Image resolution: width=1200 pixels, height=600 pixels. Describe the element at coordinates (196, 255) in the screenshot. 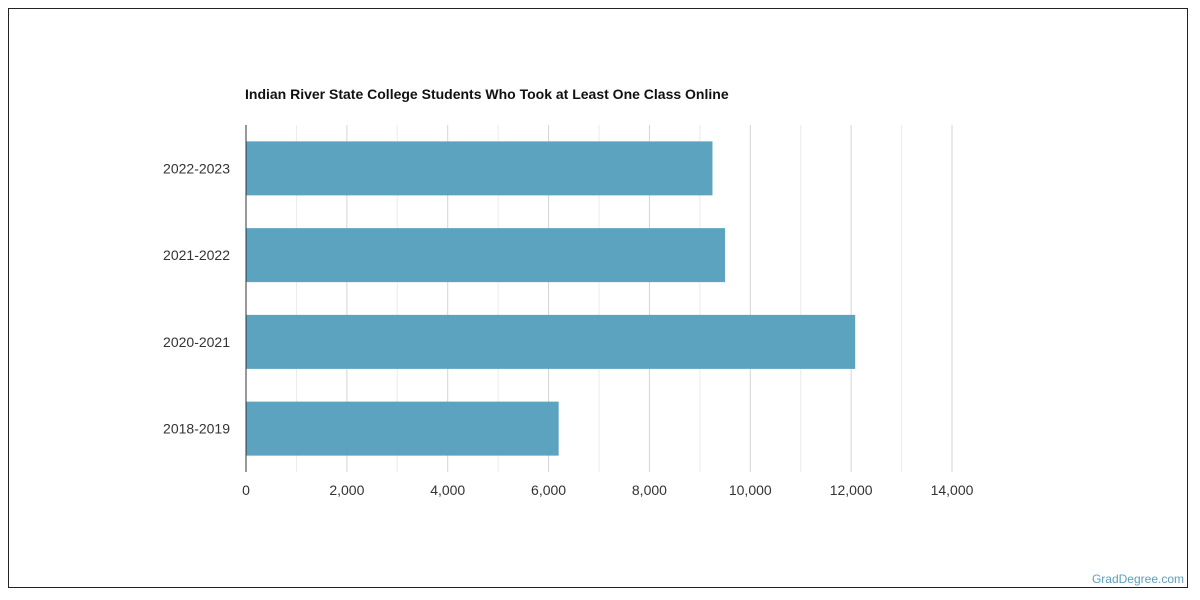

I see `y-tick-label: 2021-2022` at that location.